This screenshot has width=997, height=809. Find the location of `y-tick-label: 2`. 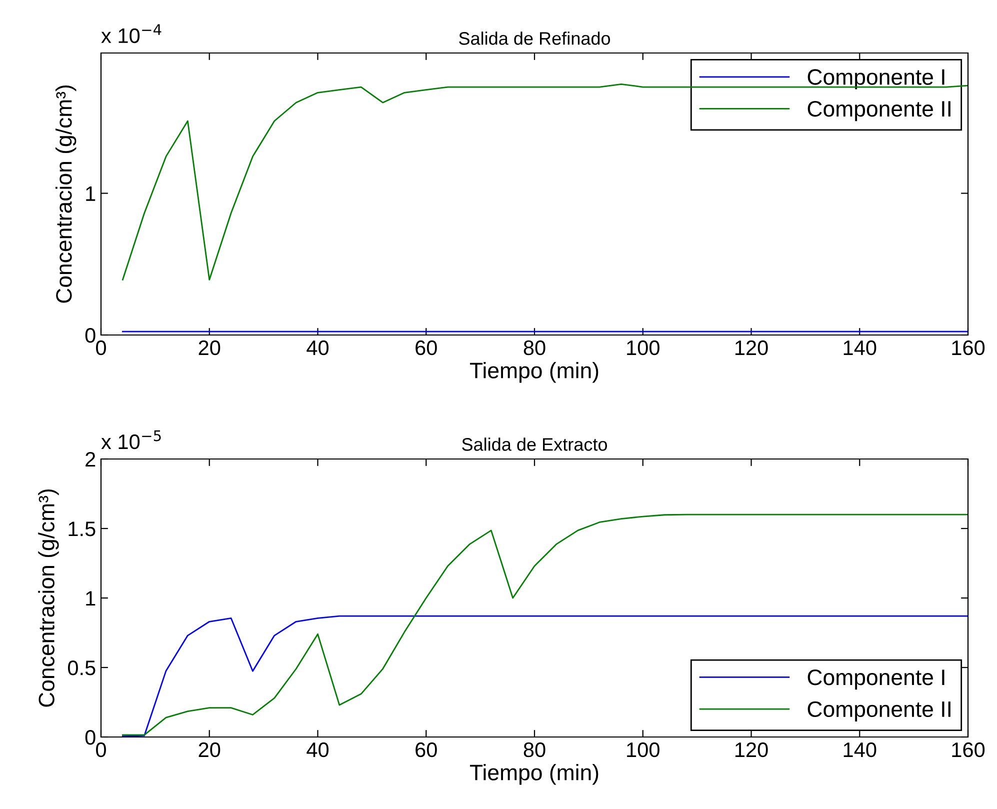

y-tick-label: 2 is located at coordinates (91, 459).